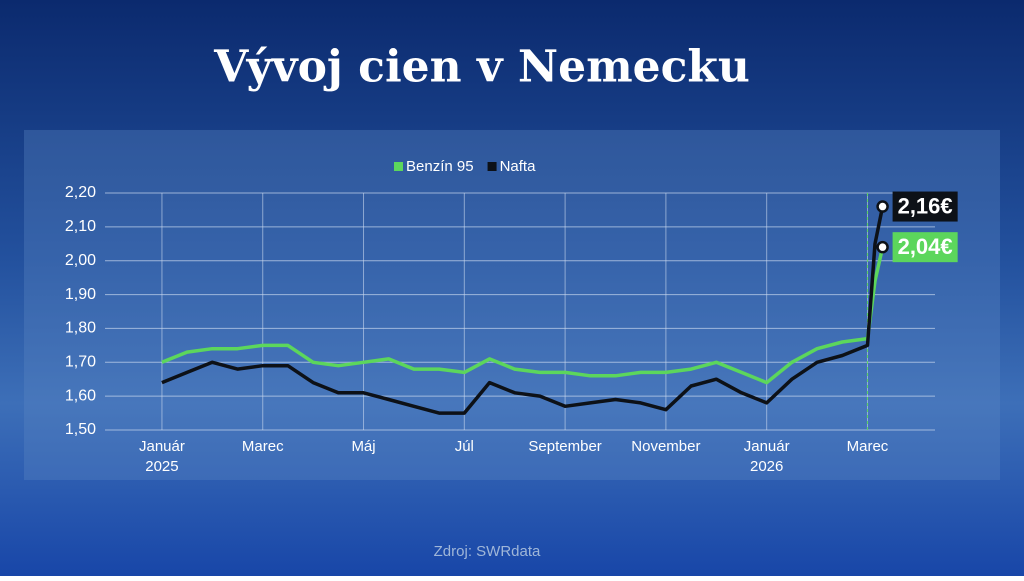 Image resolution: width=1024 pixels, height=581 pixels. I want to click on value-label: 2,04€, so click(925, 246).